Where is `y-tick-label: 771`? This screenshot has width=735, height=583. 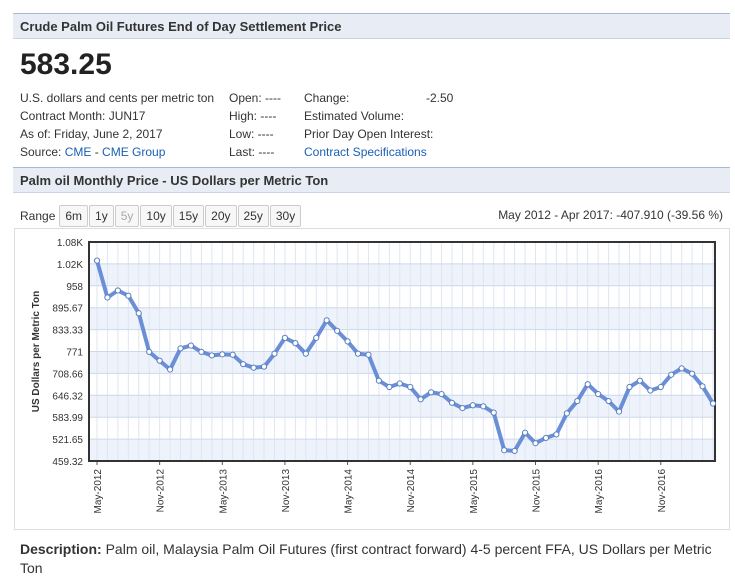
y-tick-label: 771 is located at coordinates (74, 353).